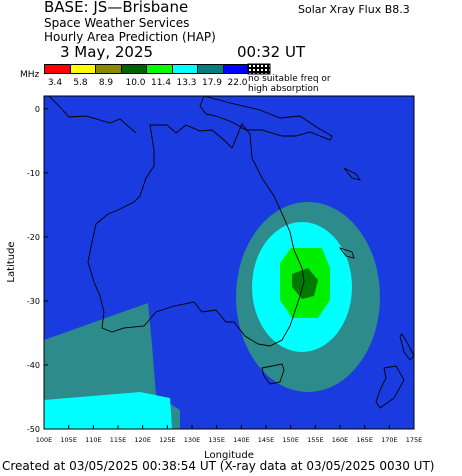  What do you see at coordinates (106, 83) in the screenshot?
I see `legend-label-2: 8.9` at bounding box center [106, 83].